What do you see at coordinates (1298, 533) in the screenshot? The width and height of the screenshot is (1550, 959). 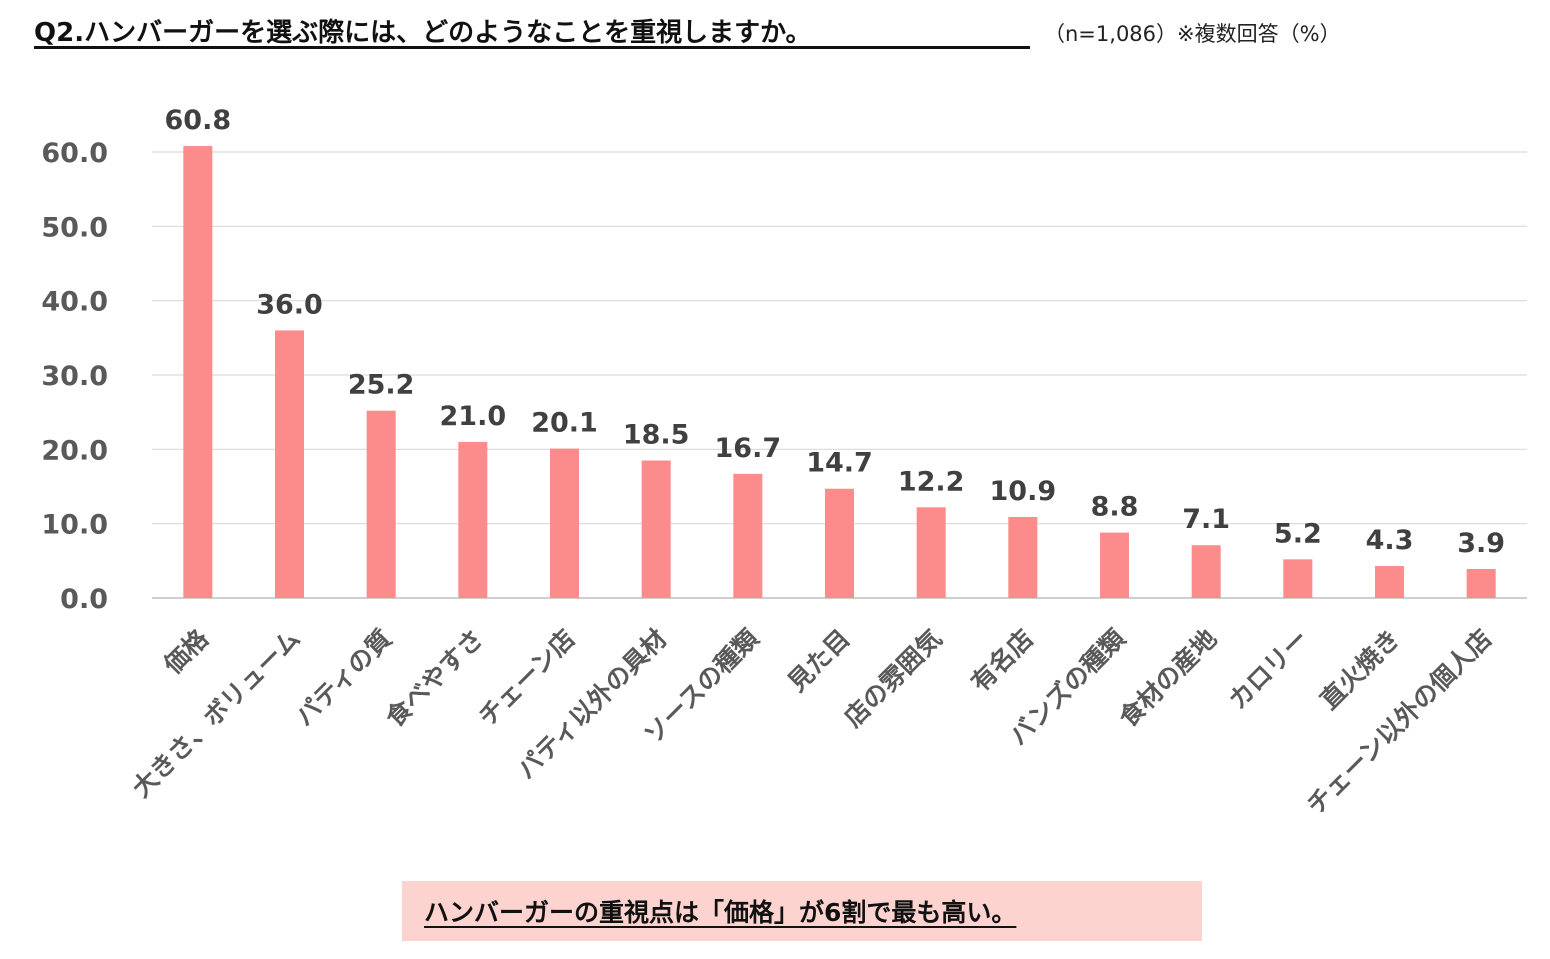 I see `value-label: 5.2` at bounding box center [1298, 533].